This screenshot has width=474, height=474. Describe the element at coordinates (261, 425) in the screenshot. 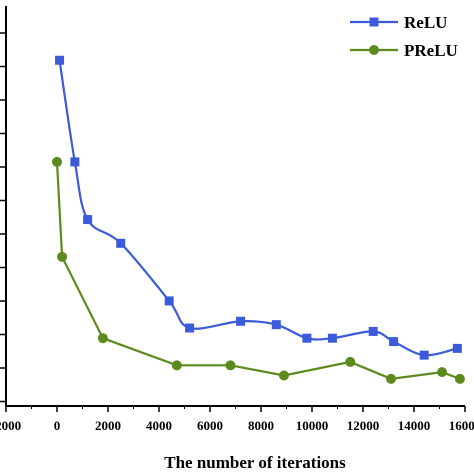

I see `x-tick-label: 8000` at that location.